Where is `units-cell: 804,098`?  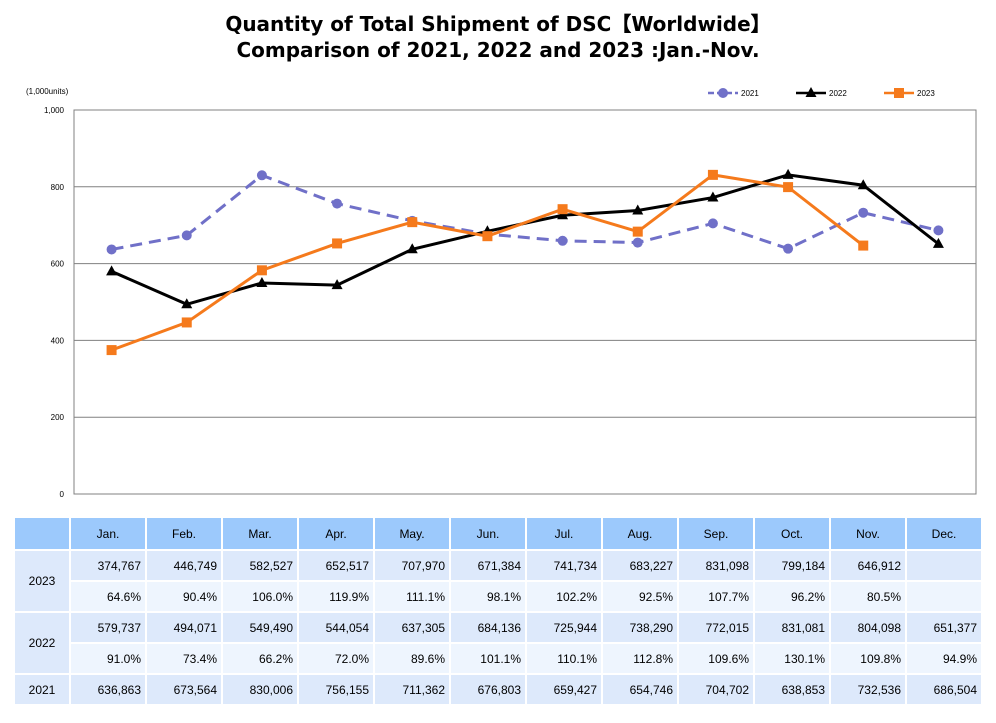
units-cell: 804,098 is located at coordinates (868, 627).